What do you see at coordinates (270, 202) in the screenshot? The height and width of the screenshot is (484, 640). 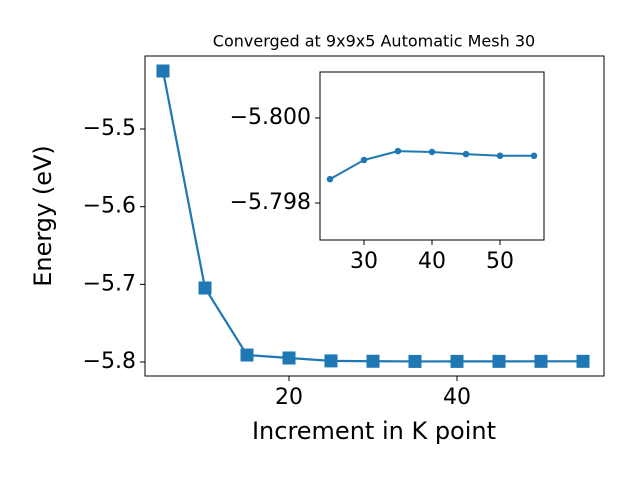 I see `y-tick-label: −5.798` at bounding box center [270, 202].